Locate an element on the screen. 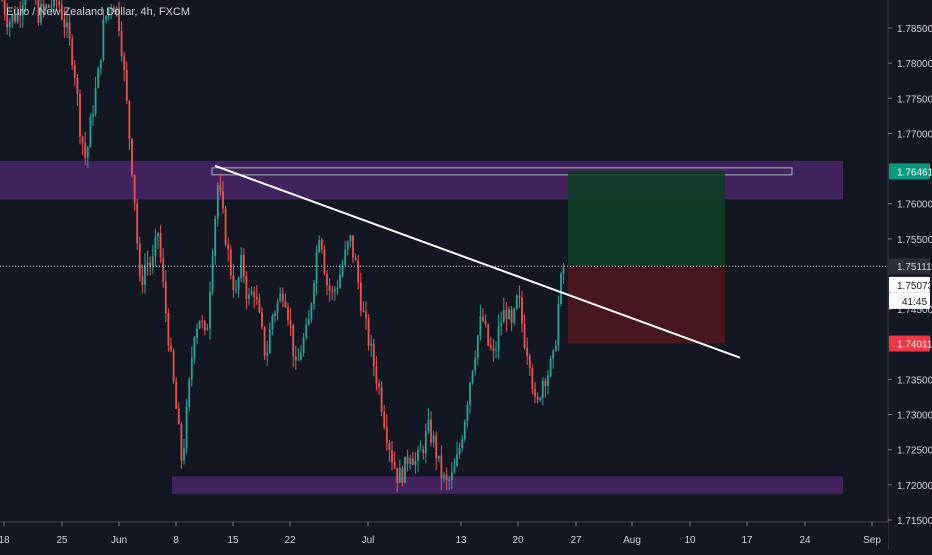  y-tick-label: 1.75500 is located at coordinates (914, 240).